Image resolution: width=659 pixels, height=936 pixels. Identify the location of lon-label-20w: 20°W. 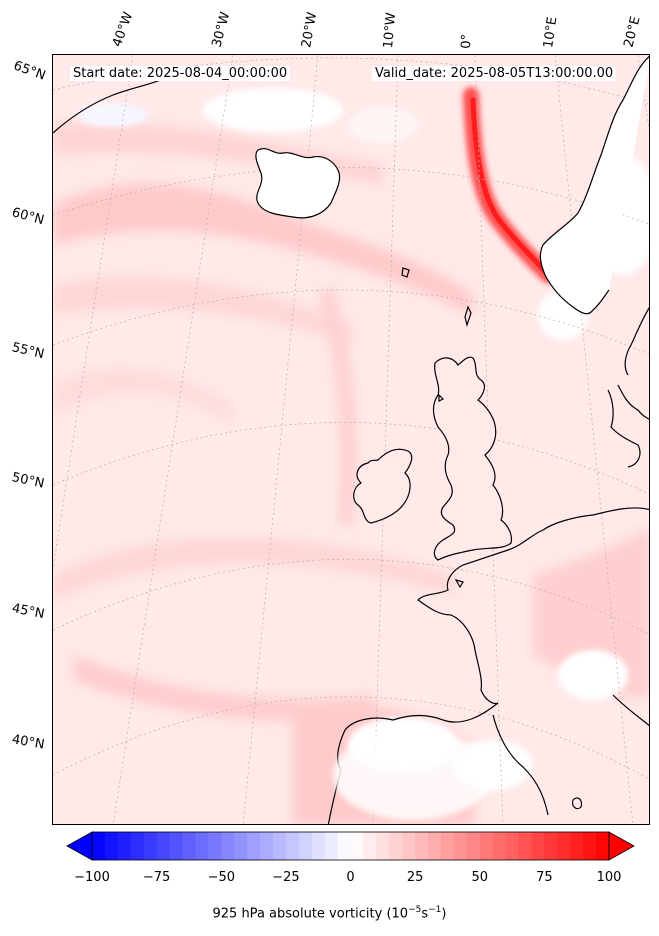
(310, 30).